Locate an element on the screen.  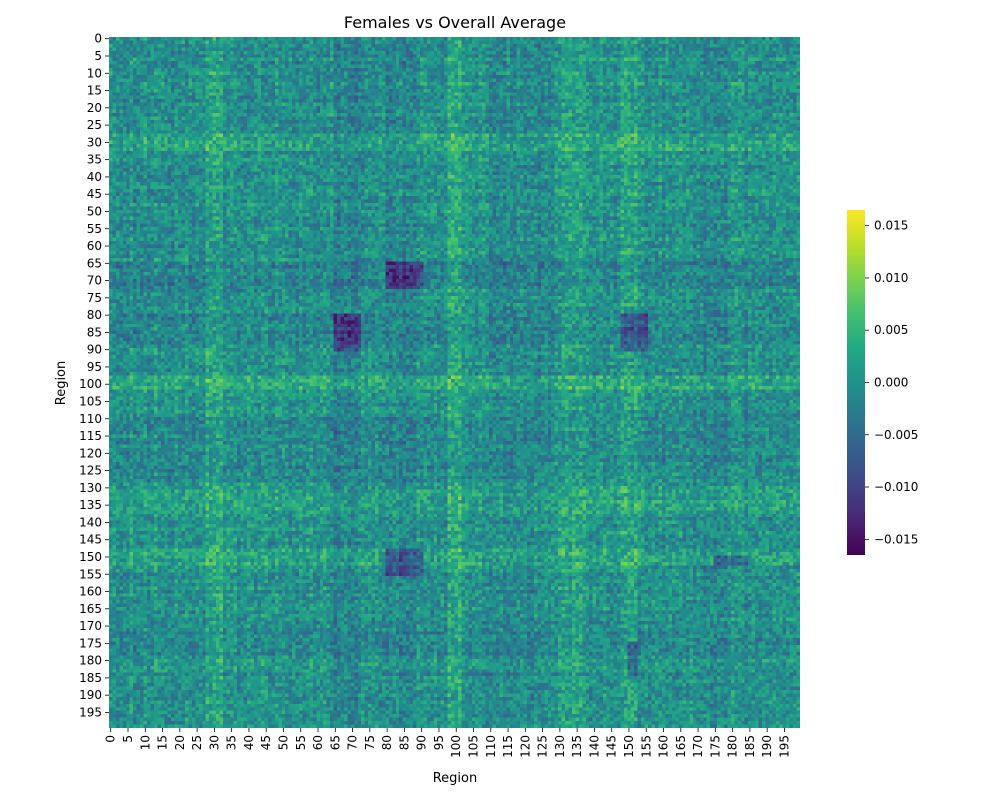
y-tick-label: 125 is located at coordinates (90, 471).